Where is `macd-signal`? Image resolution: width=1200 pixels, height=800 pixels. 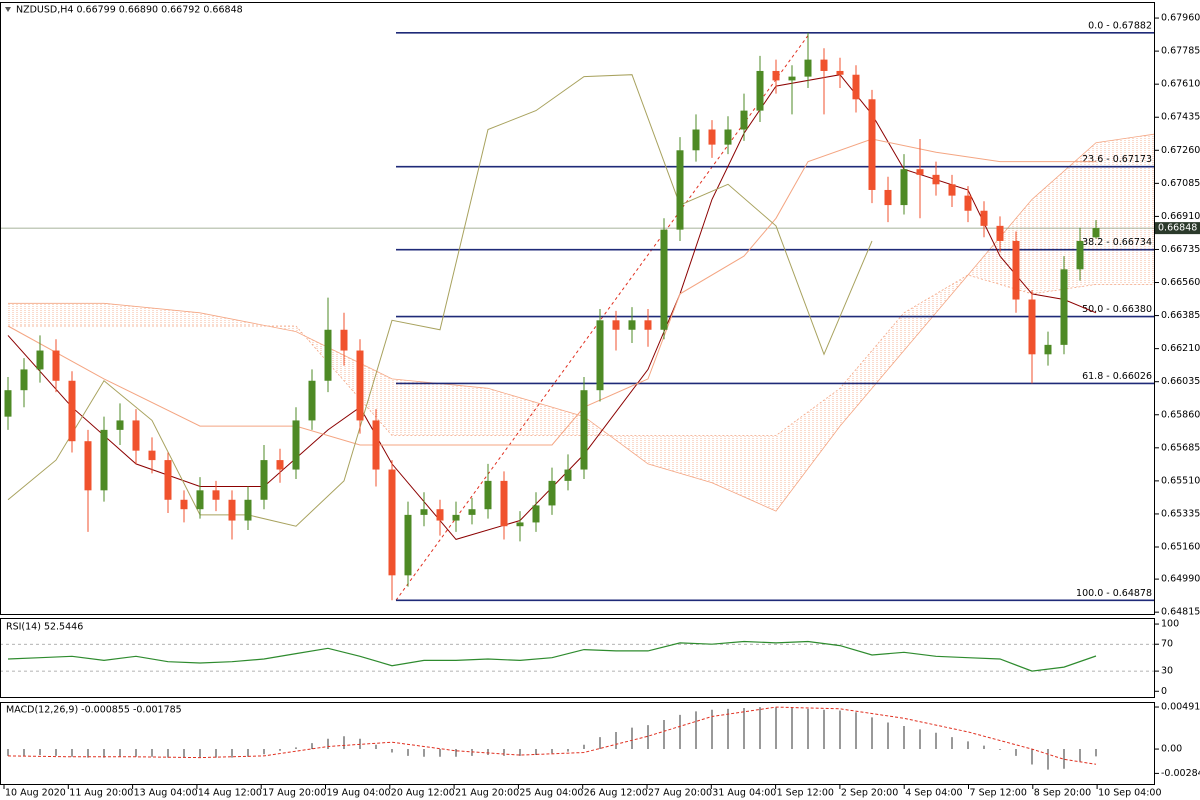
macd-signal is located at coordinates (552, 735).